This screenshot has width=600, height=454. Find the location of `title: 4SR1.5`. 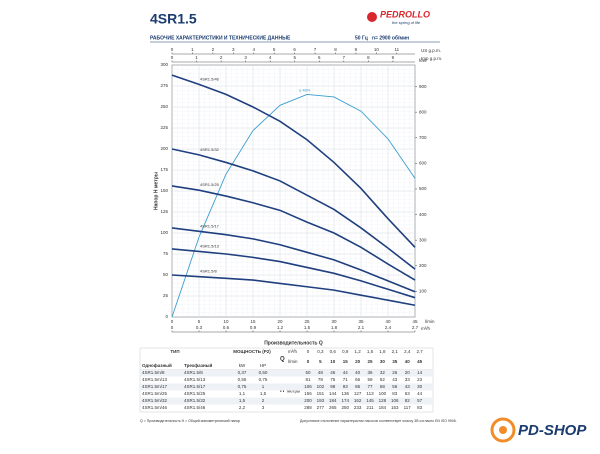

title: 4SR1.5 is located at coordinates (173, 19).